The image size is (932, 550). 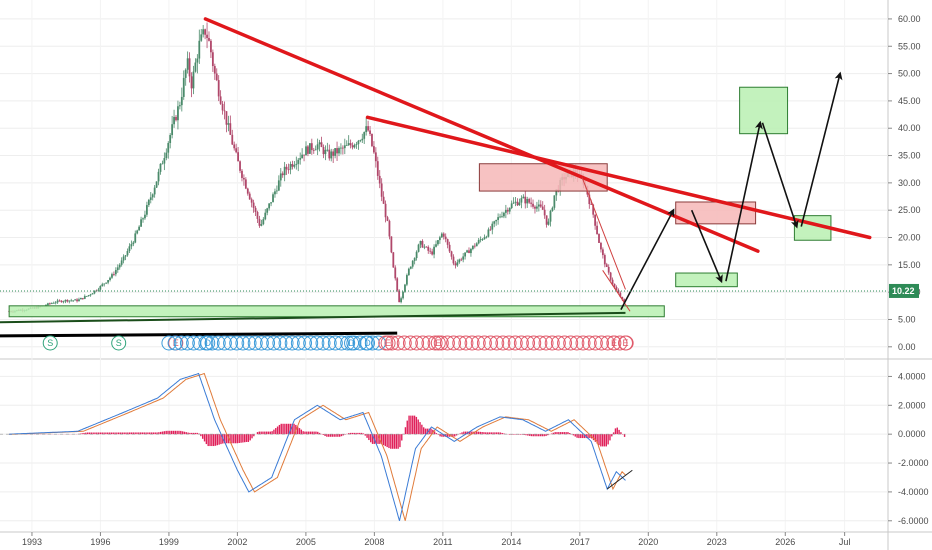 I want to click on event-marker-letter: S, so click(x=119, y=343).